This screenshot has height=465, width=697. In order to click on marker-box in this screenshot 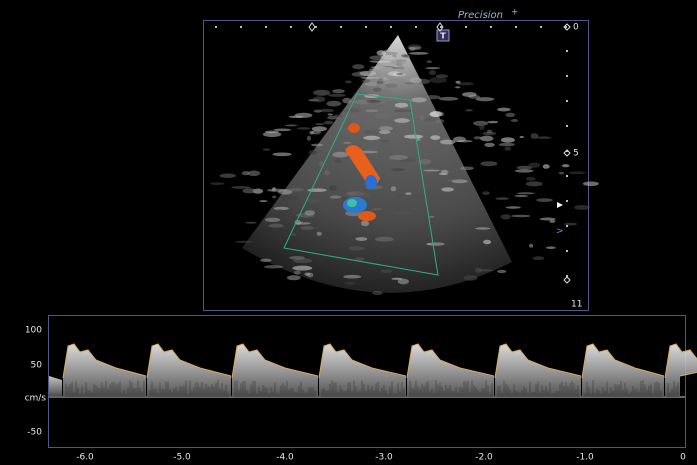, I will do `click(443, 35)`.